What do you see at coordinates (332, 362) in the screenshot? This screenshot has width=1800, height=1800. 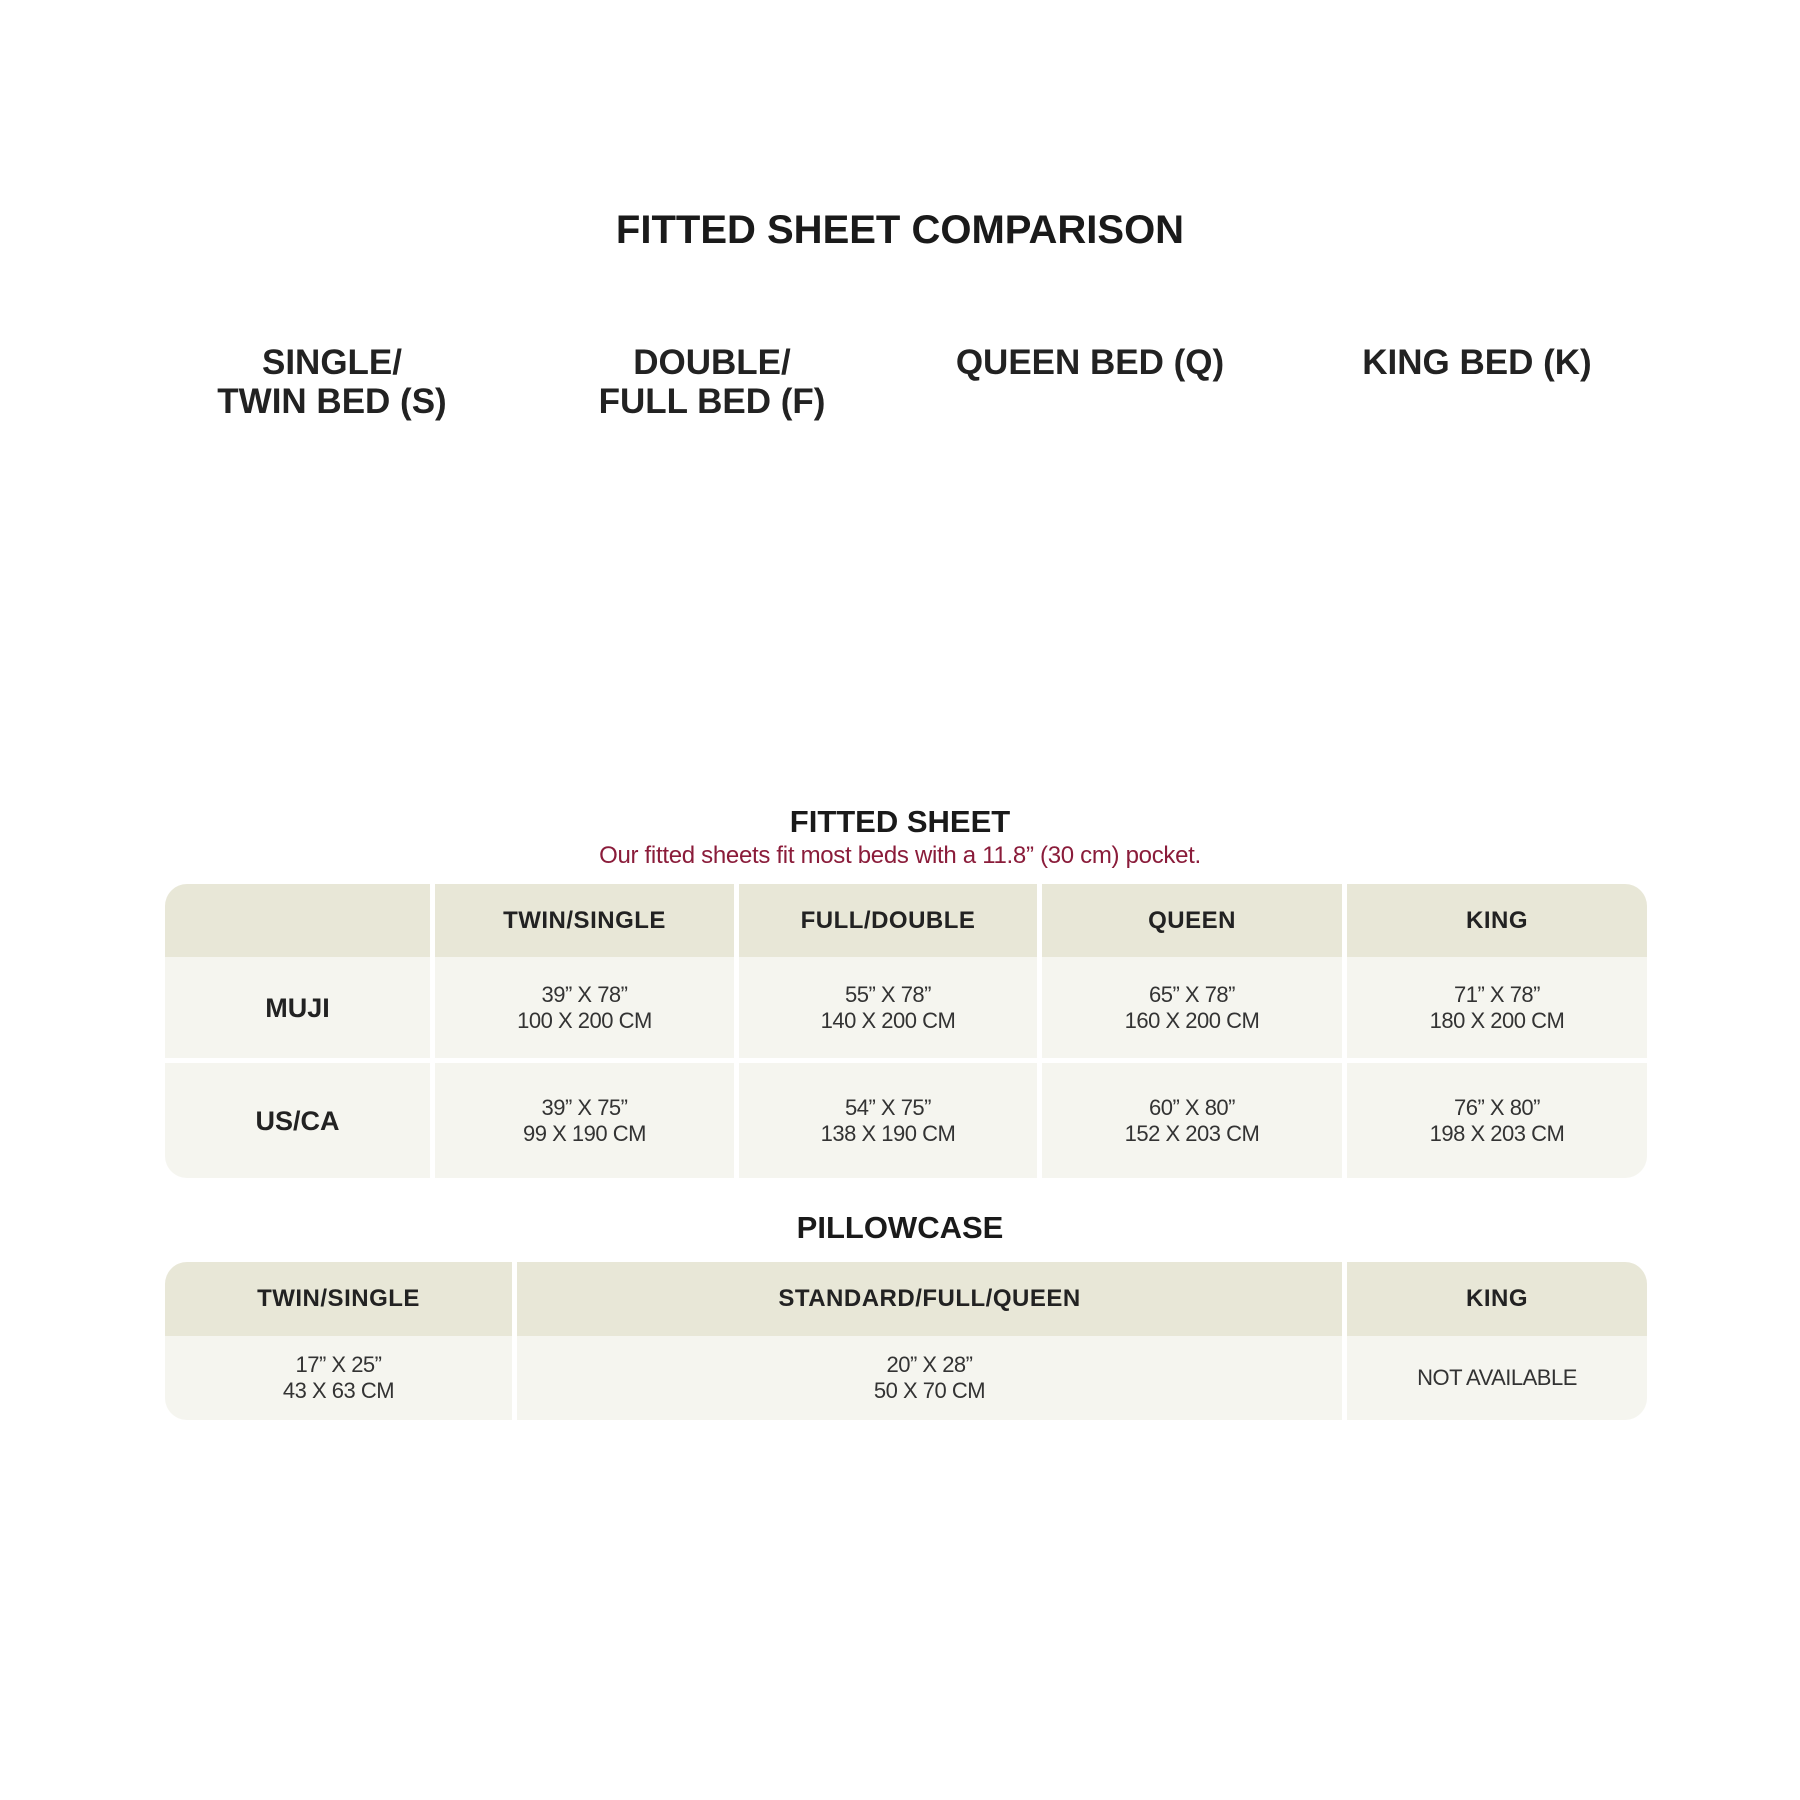 I see `bed-label-line: SINGLE/` at bounding box center [332, 362].